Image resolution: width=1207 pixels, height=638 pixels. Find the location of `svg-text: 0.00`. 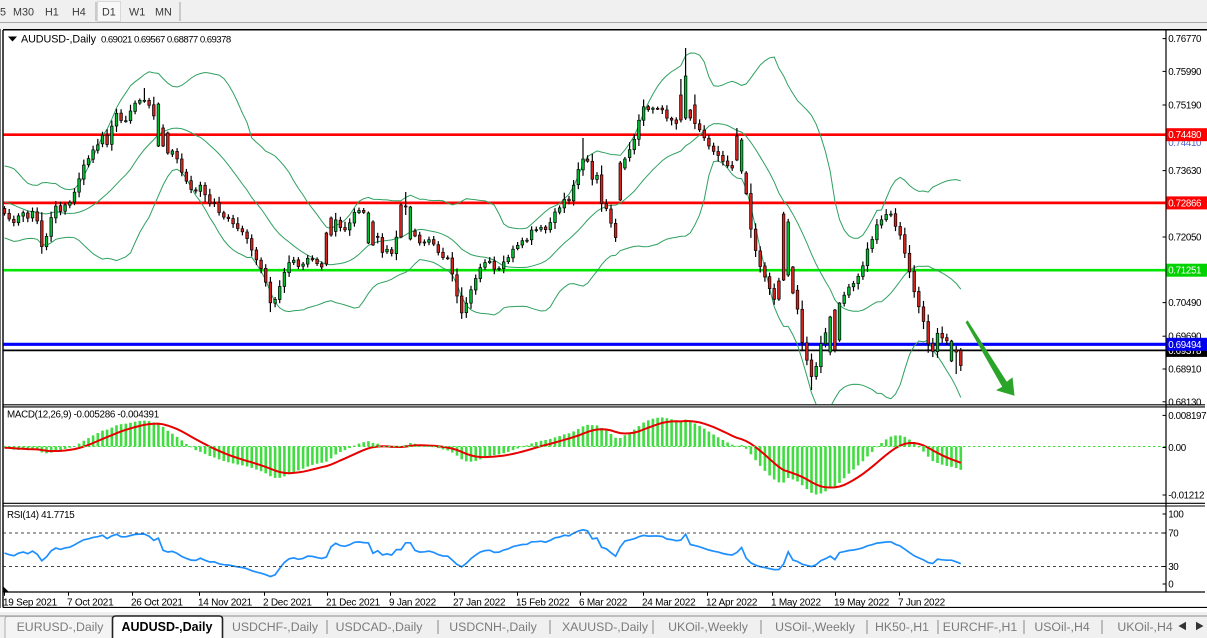

svg-text: 0.00 is located at coordinates (1177, 448).